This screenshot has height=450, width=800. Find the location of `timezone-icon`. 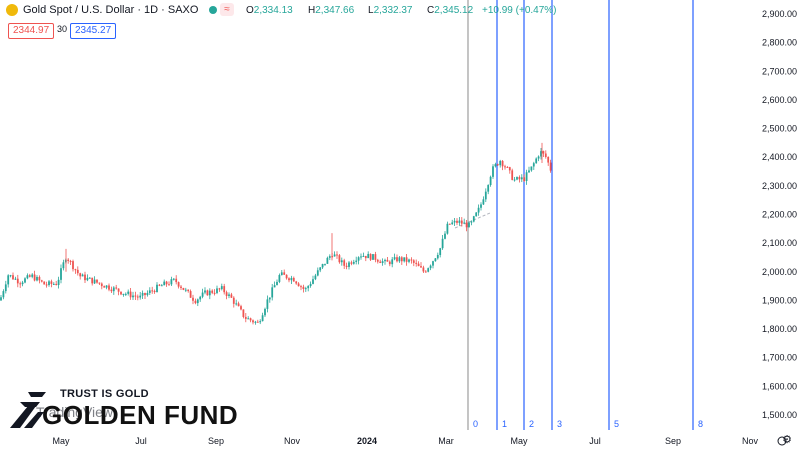

timezone-icon is located at coordinates (782, 441).